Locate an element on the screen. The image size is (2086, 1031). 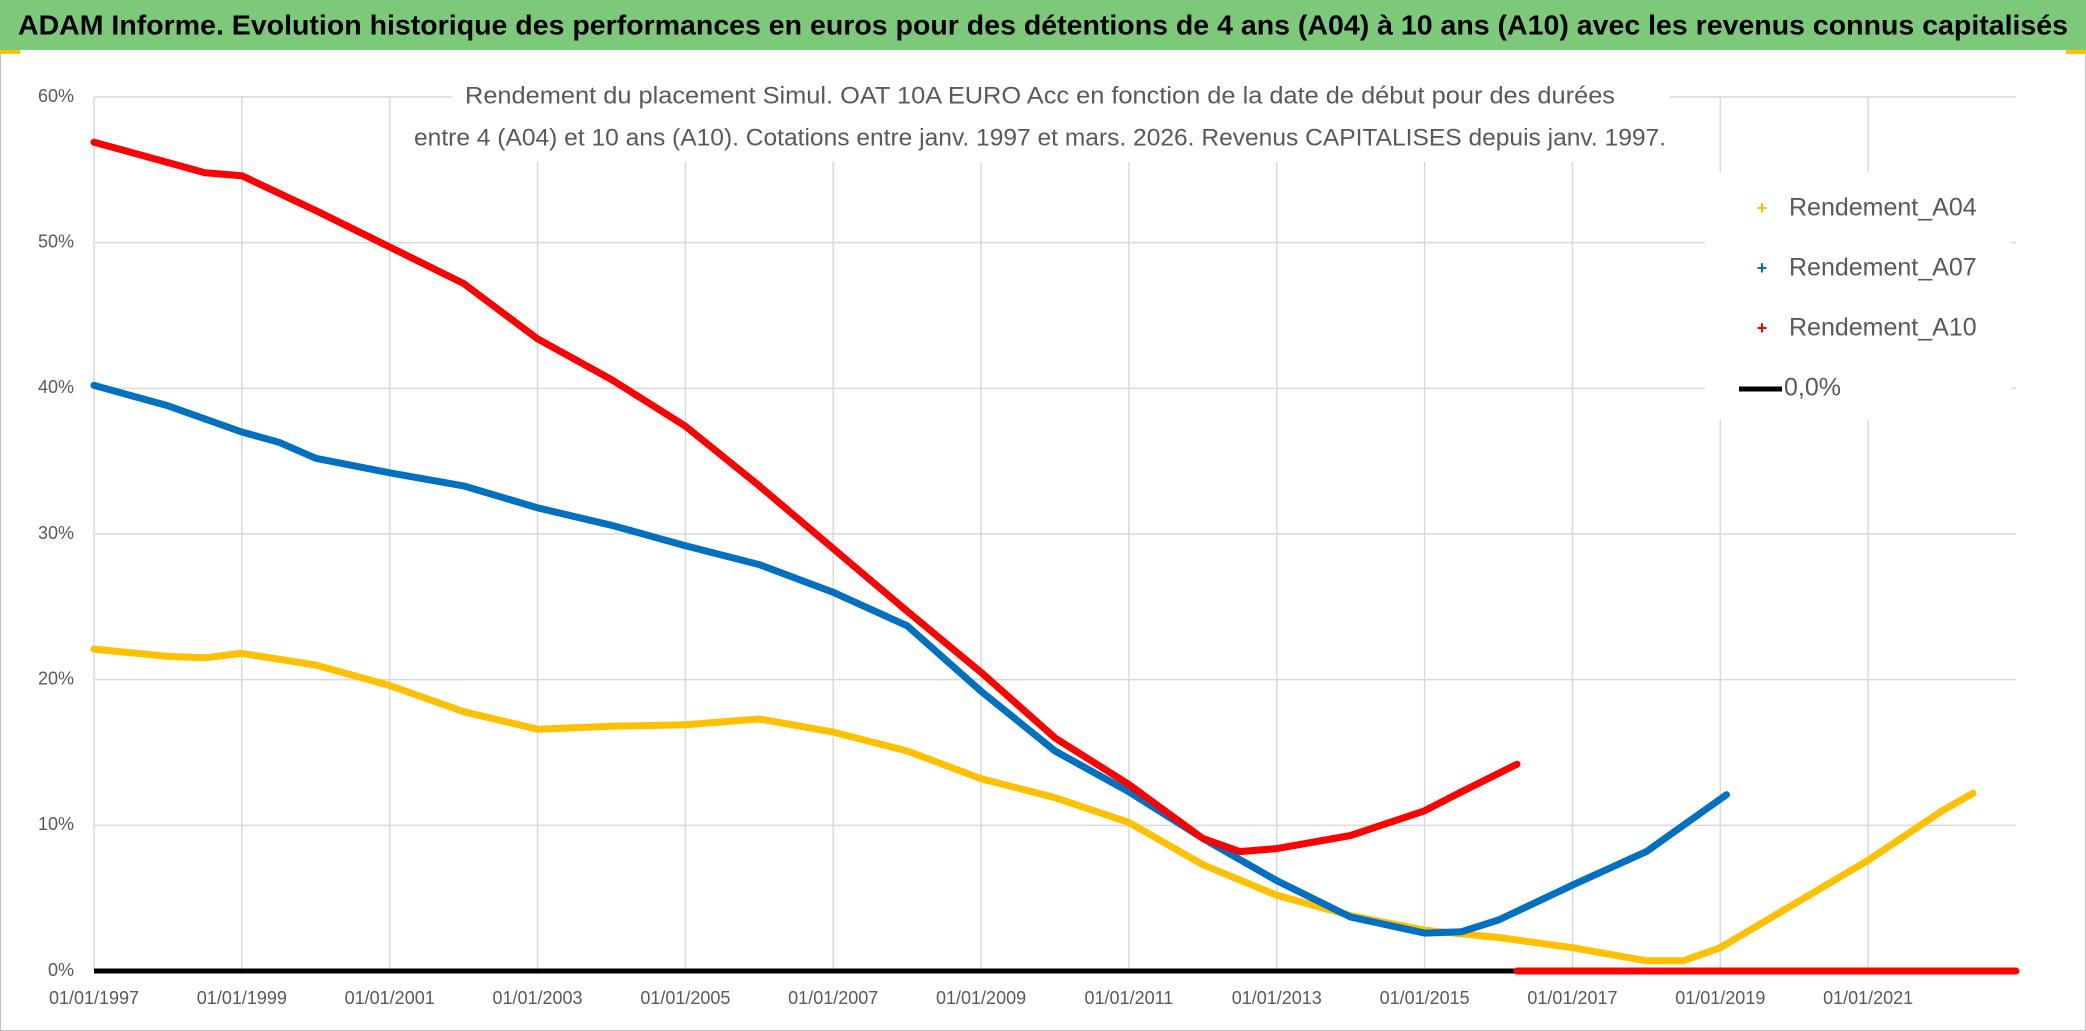
header-bar is located at coordinates (1043, 25).